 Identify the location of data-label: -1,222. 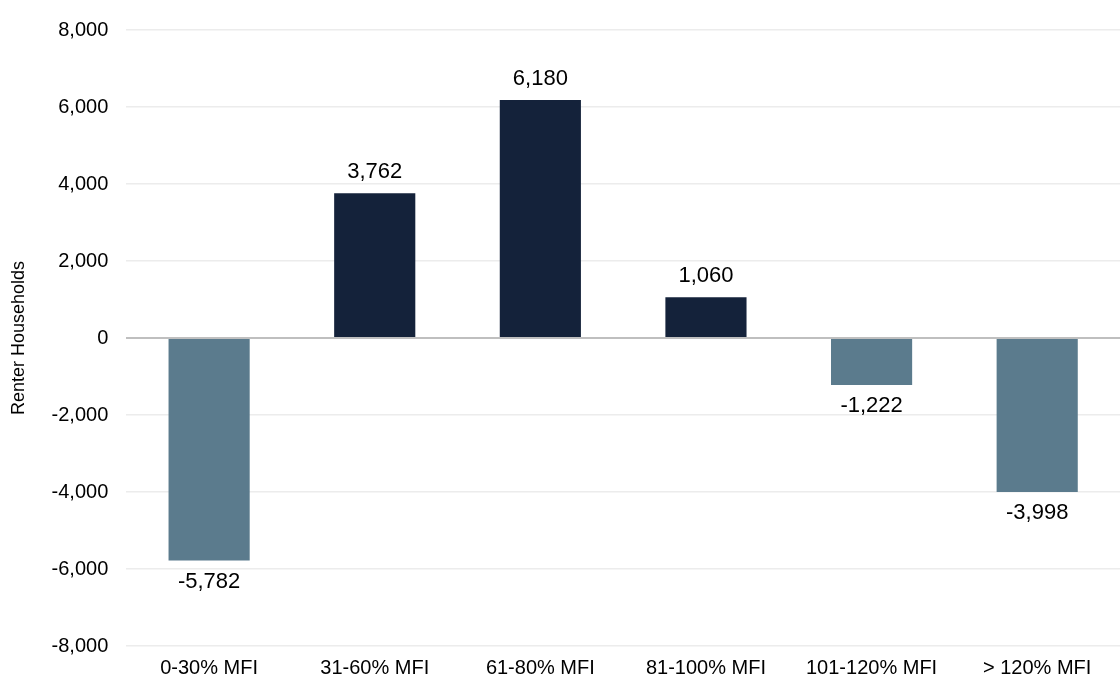
(871, 405).